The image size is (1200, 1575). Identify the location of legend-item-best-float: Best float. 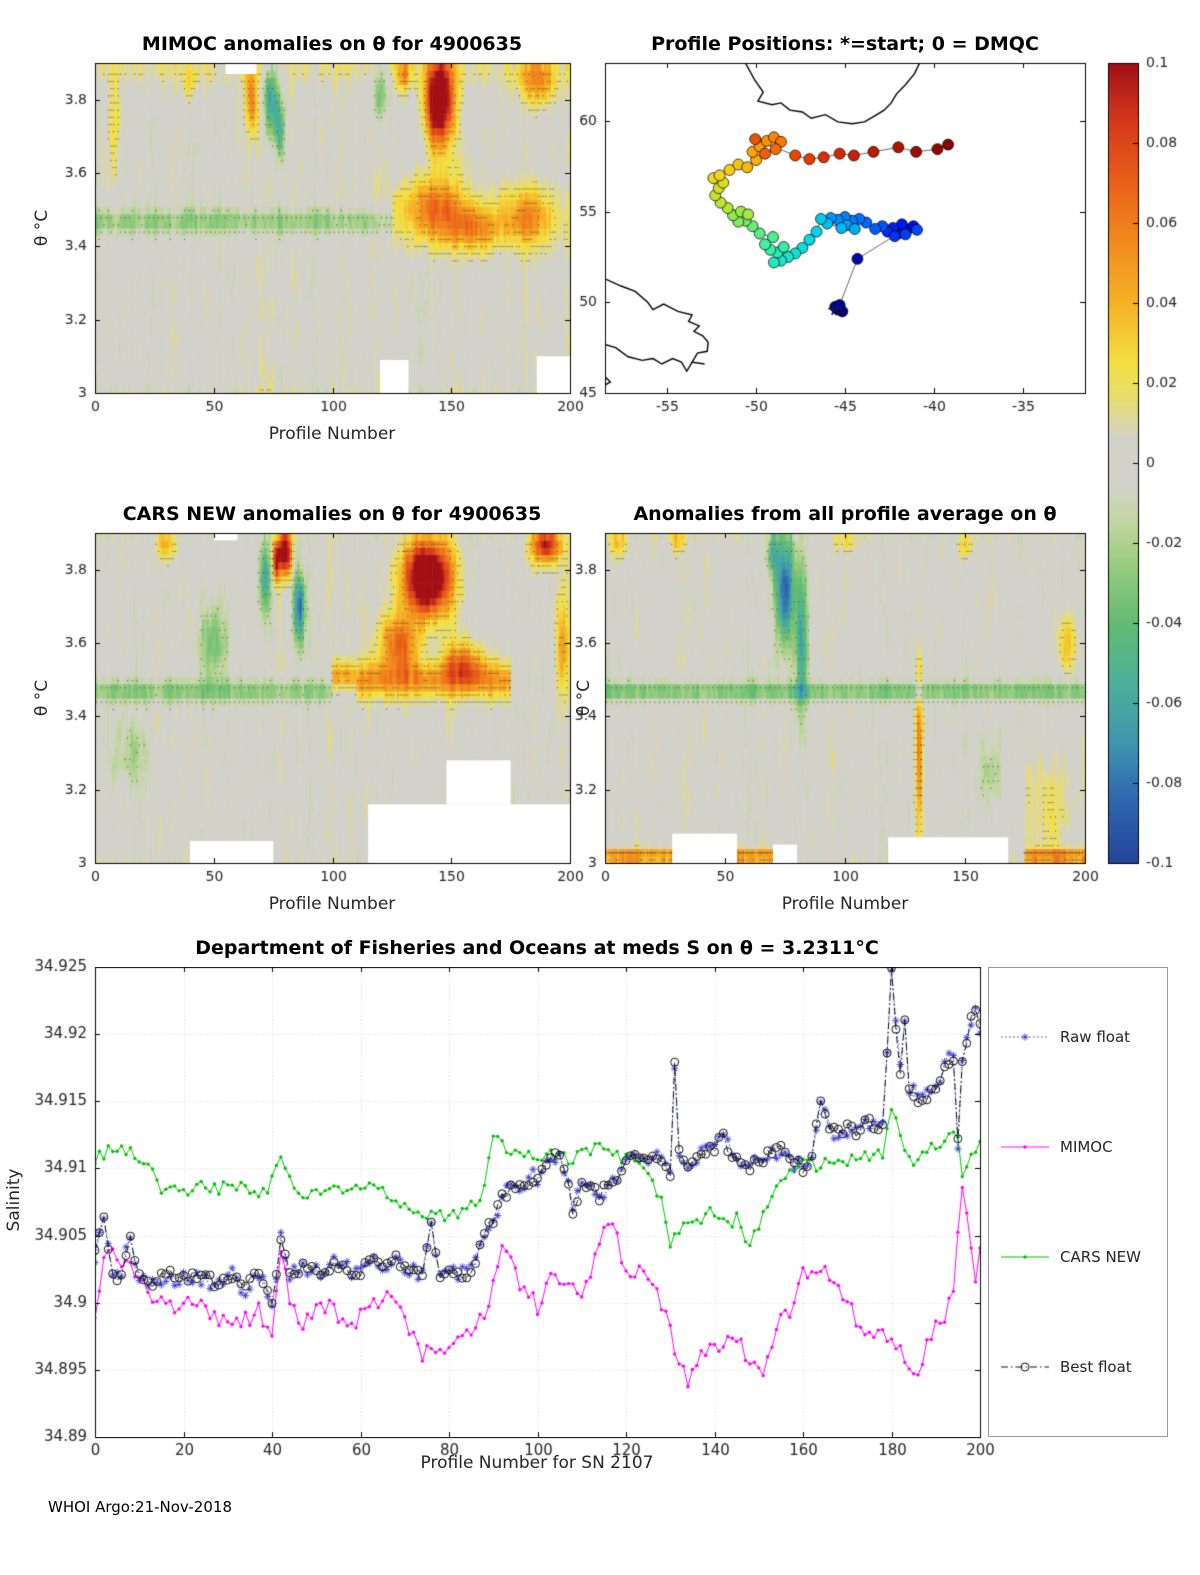
(1078, 1367).